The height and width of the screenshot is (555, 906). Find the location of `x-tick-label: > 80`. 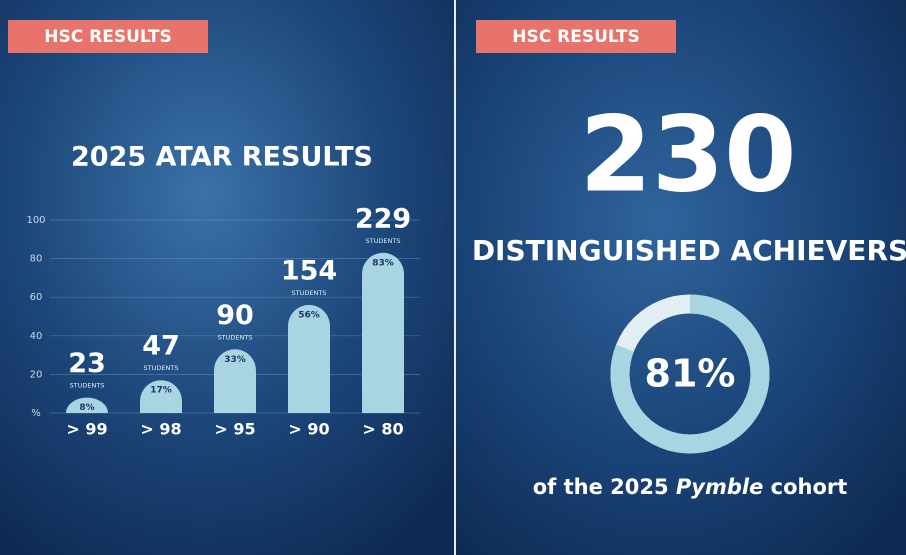

x-tick-label: > 80 is located at coordinates (382, 429).